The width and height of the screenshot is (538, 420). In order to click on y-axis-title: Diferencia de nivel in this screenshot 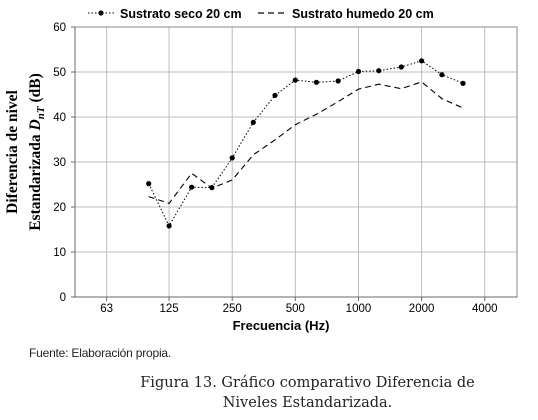, I will do `click(12, 151)`.